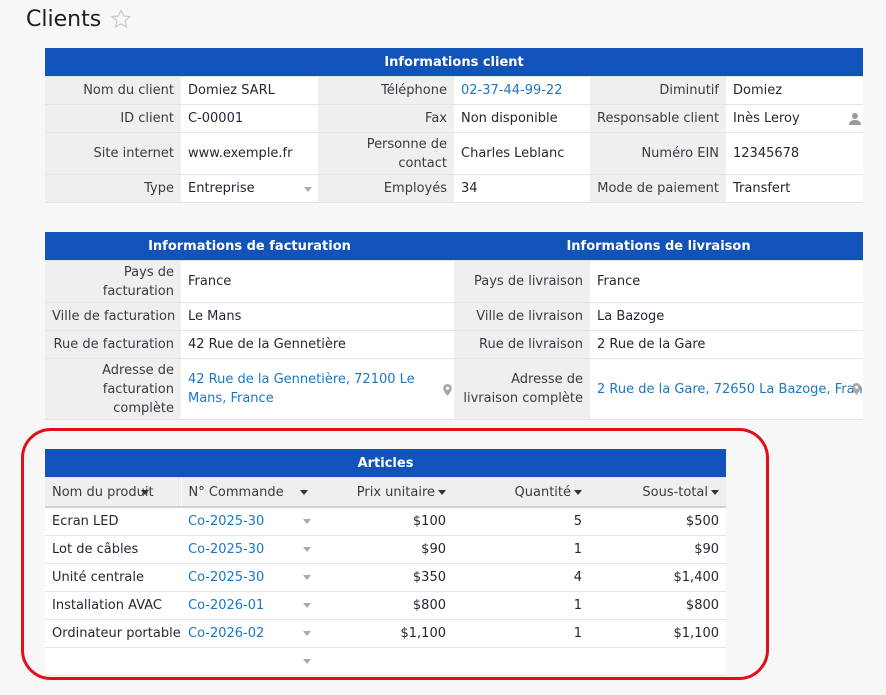 The height and width of the screenshot is (695, 886). Describe the element at coordinates (521, 492) in the screenshot. I see `column-header-quantity: Quantité` at that location.